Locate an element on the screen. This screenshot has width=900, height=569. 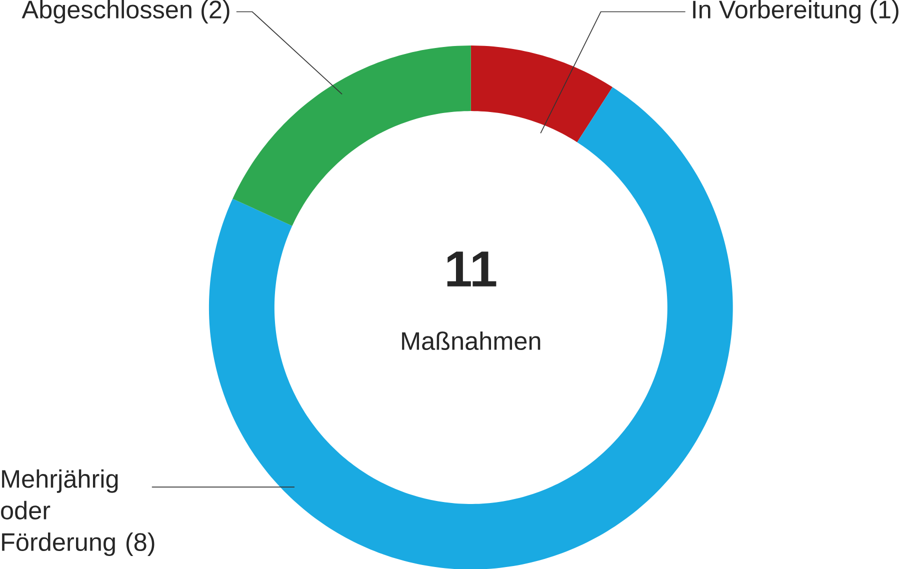
text: 11 is located at coordinates (471, 268).